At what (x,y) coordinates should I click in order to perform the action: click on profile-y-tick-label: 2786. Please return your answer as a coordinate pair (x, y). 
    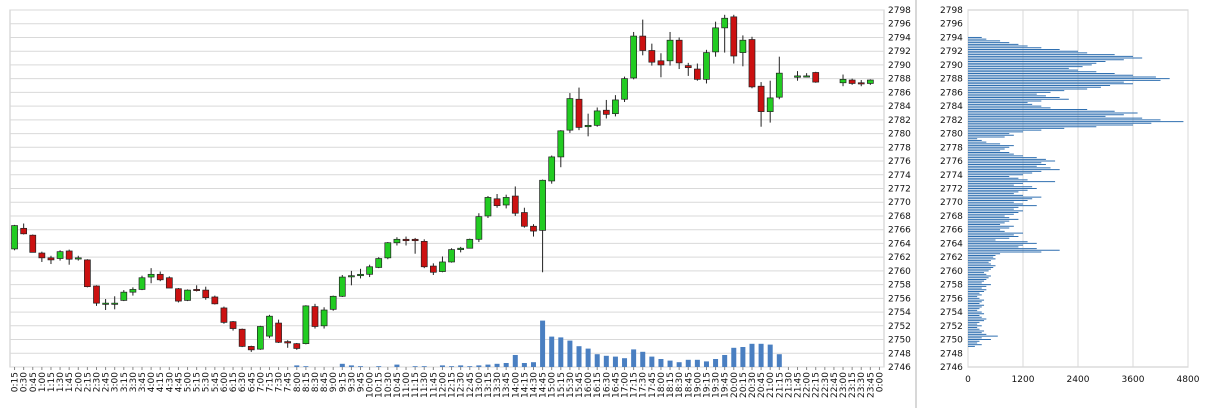
    Looking at the image, I should click on (951, 93).